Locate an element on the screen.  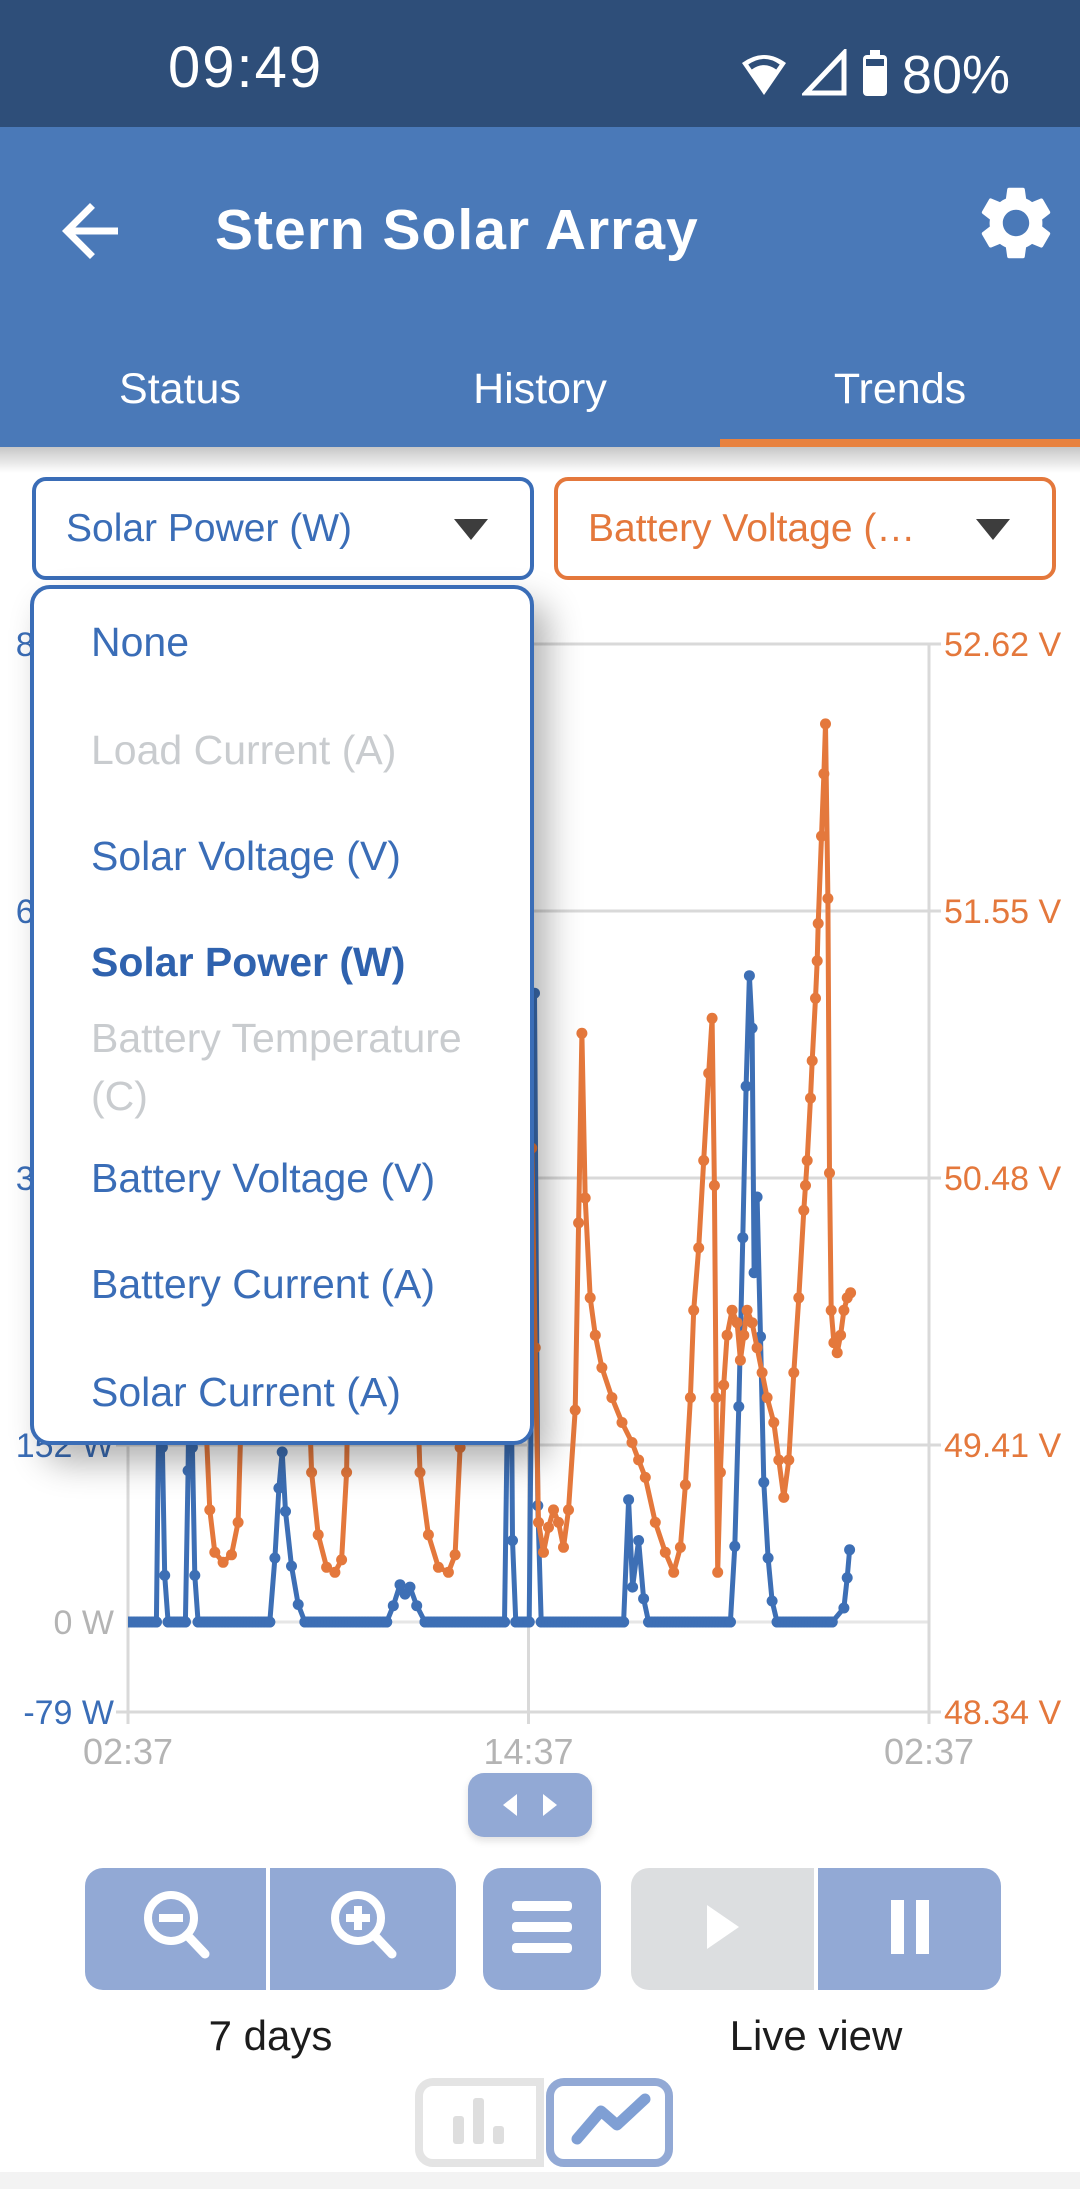
menu-item-none: None is located at coordinates (140, 642).